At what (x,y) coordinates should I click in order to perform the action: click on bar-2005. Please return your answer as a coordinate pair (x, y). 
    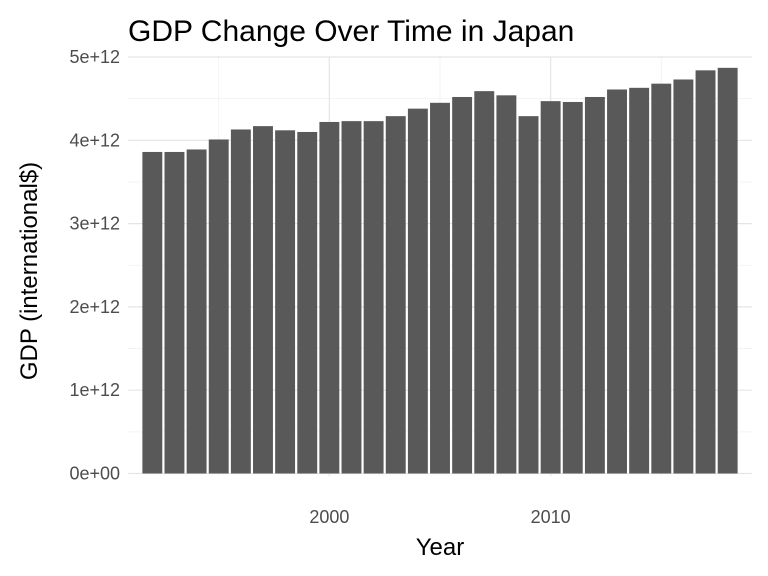
    Looking at the image, I should click on (440, 288).